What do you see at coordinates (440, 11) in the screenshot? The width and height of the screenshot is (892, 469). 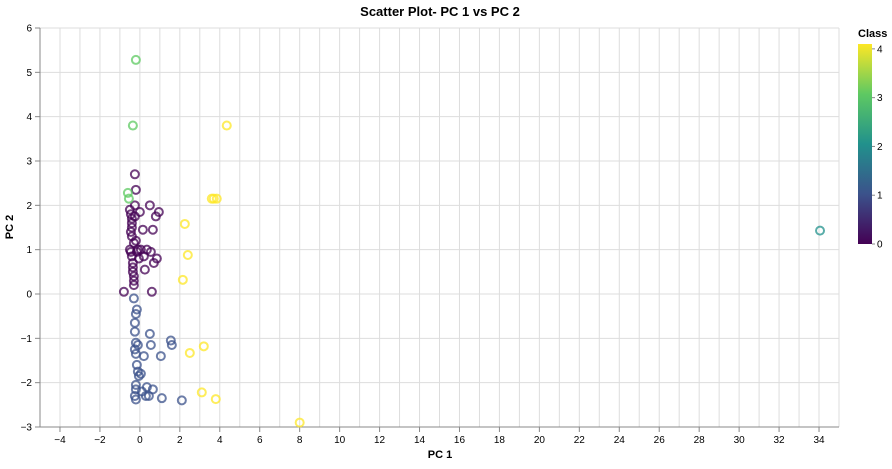 I see `chart-title: Scatter Plot- PC 1 vs PC 2` at bounding box center [440, 11].